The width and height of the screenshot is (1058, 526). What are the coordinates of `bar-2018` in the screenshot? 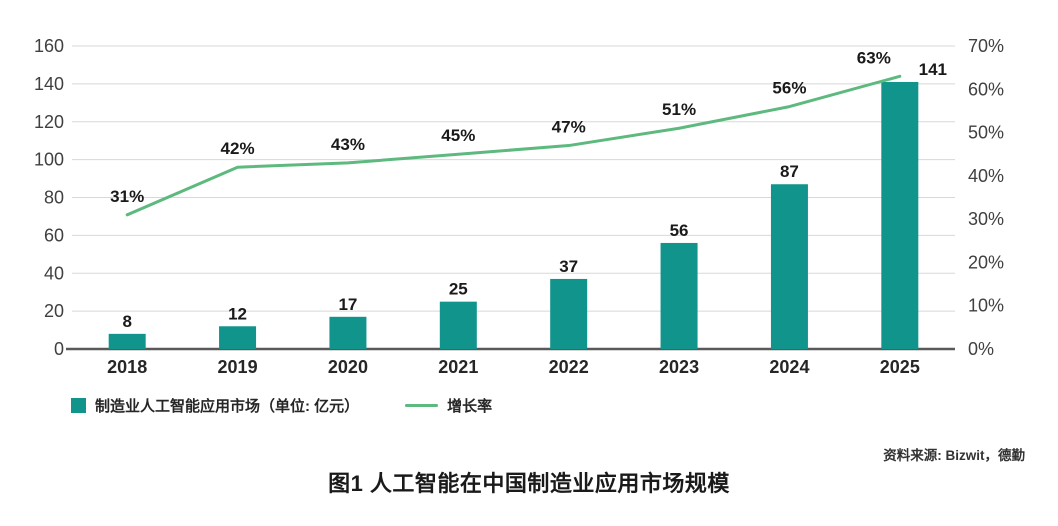 It's located at (127, 341).